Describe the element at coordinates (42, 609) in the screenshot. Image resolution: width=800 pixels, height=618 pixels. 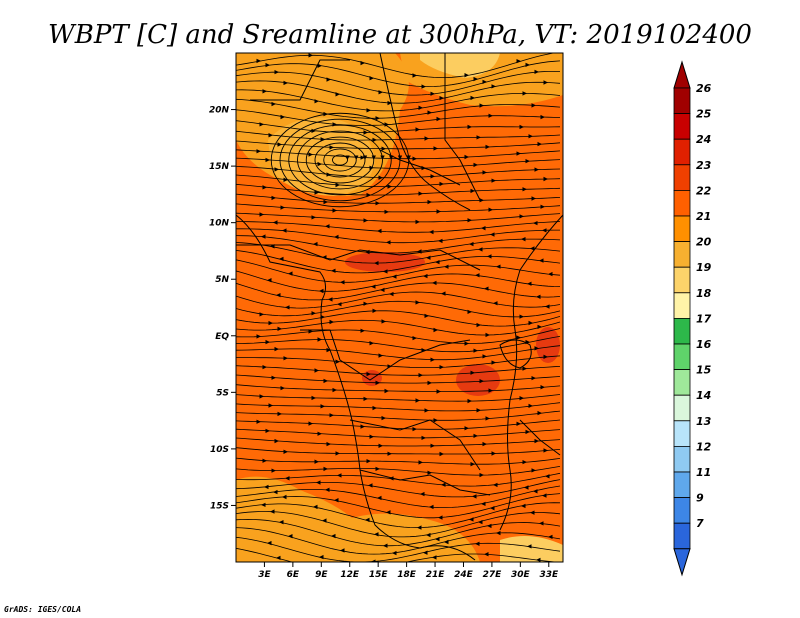
I see `credit-label: GrADS: IGES/COLA` at that location.